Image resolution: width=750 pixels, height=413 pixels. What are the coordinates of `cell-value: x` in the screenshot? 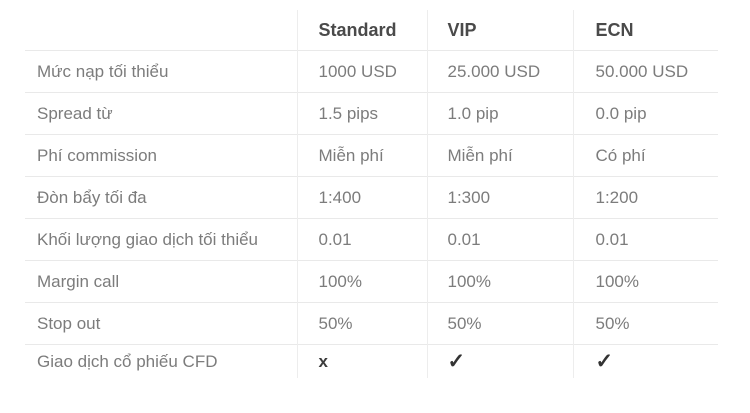 It's located at (361, 361).